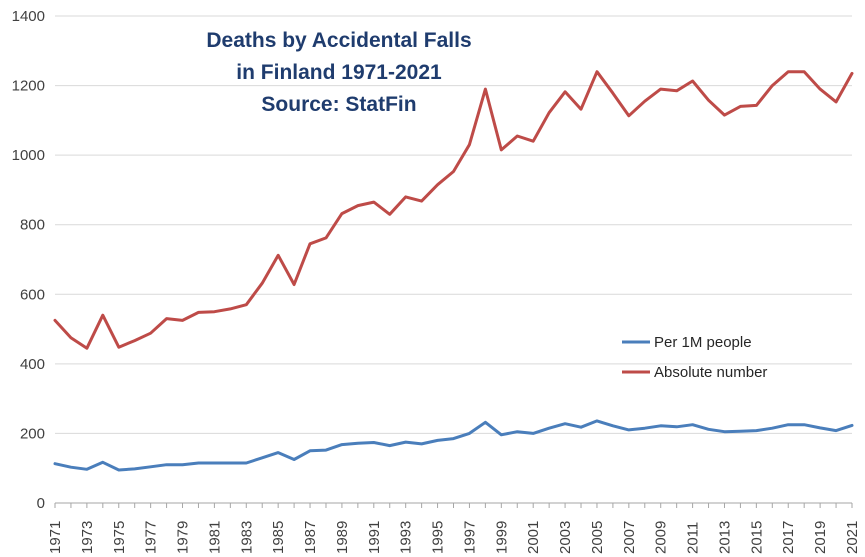  What do you see at coordinates (438, 537) in the screenshot?
I see `x-tick-label: 1995` at bounding box center [438, 537].